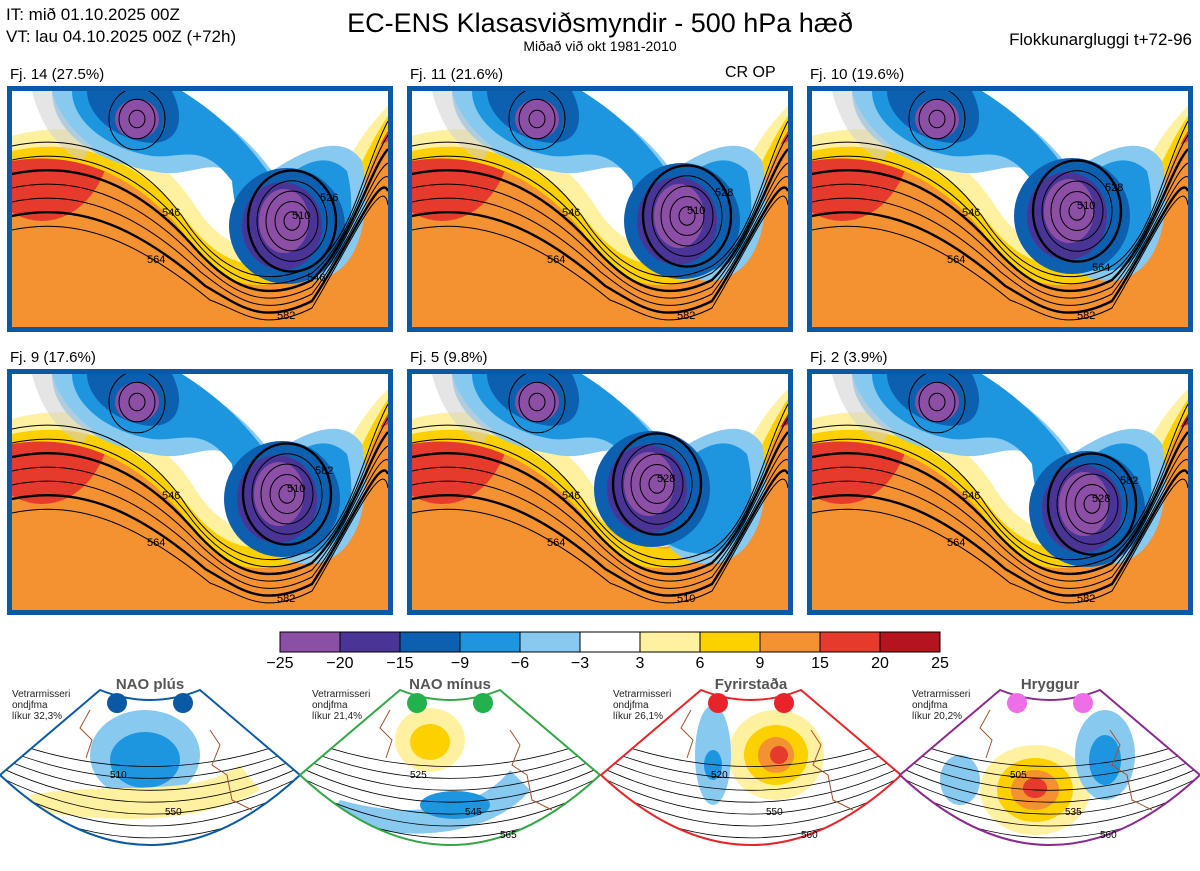 The width and height of the screenshot is (1200, 871). Describe the element at coordinates (418, 775) in the screenshot. I see `regime-contour-label: 525` at that location.